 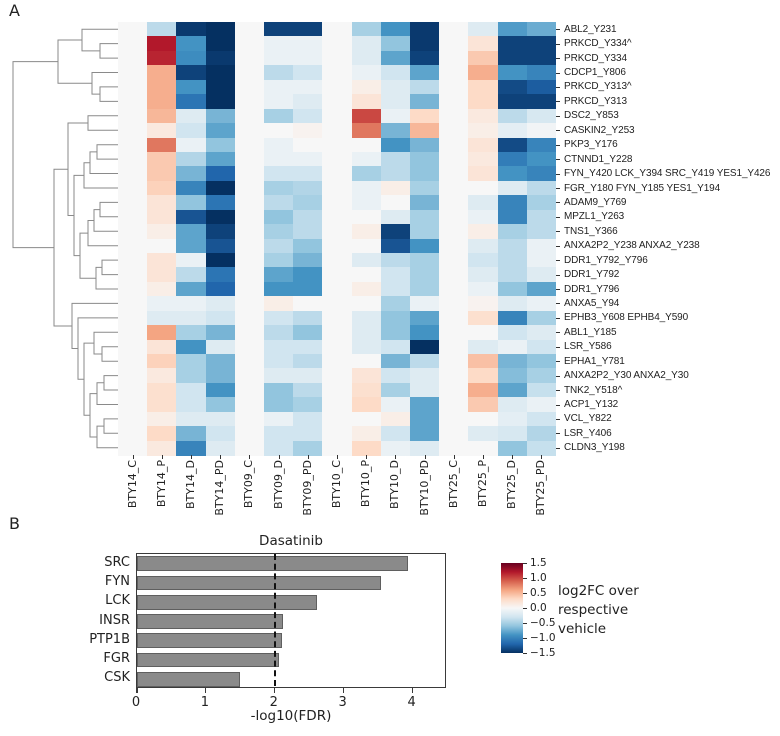 I want to click on bar-x-tick-label: 0, so click(x=136, y=702).